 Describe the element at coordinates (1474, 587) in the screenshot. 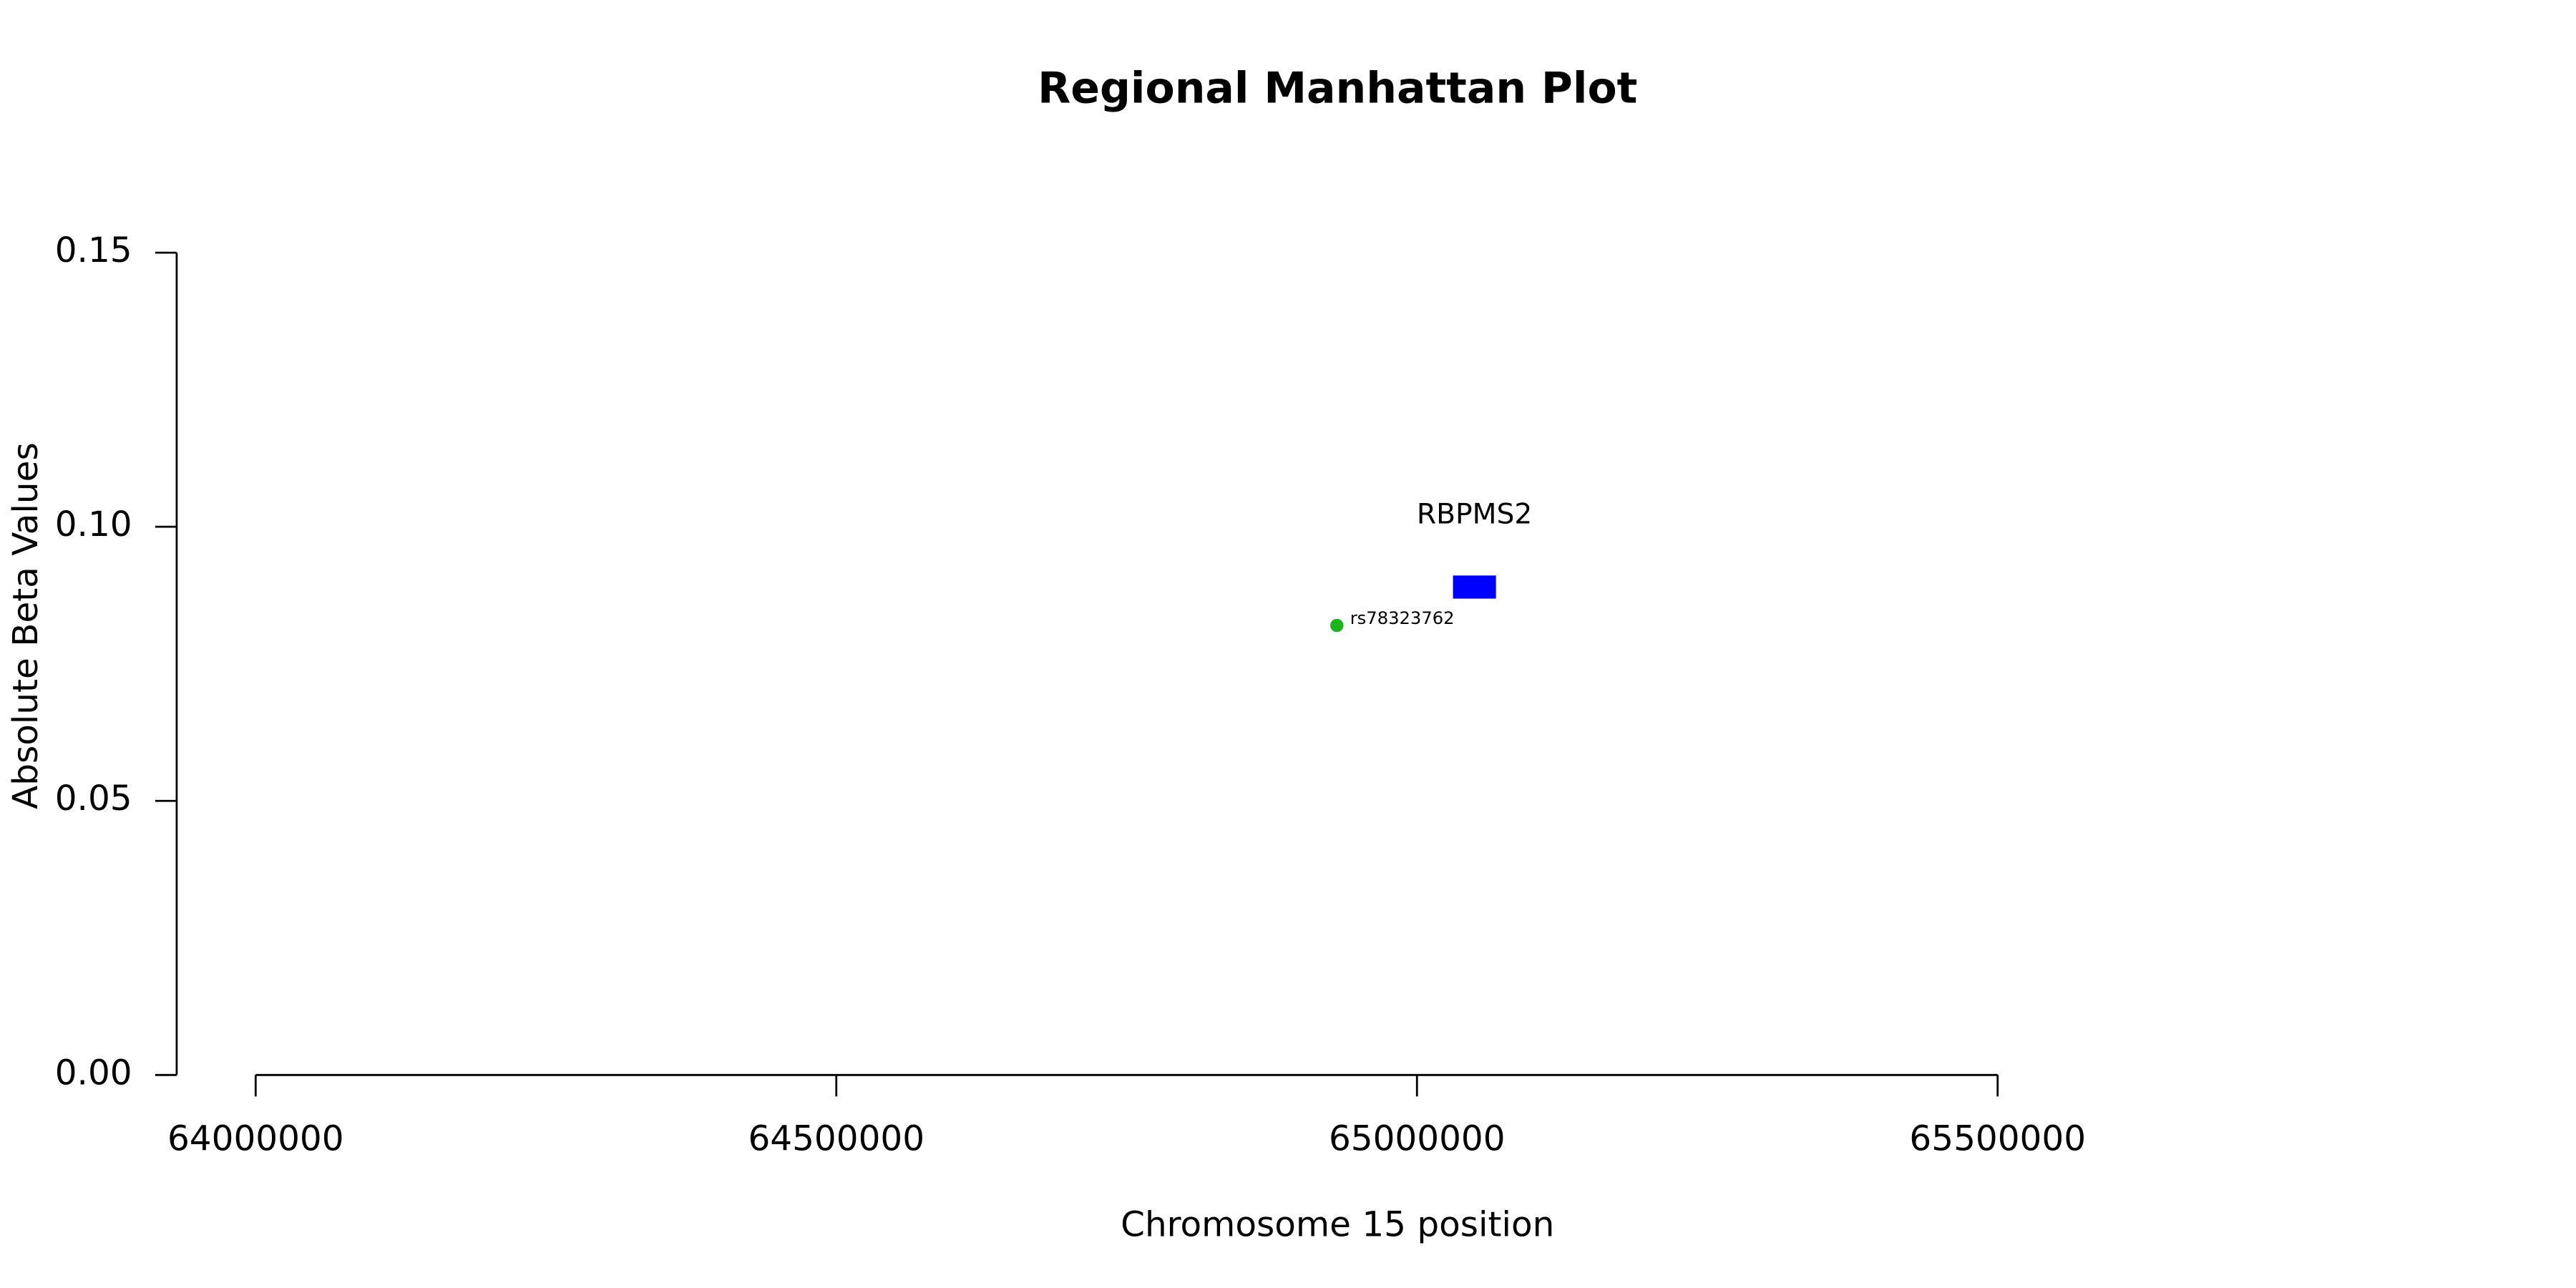

I see `gene` at that location.